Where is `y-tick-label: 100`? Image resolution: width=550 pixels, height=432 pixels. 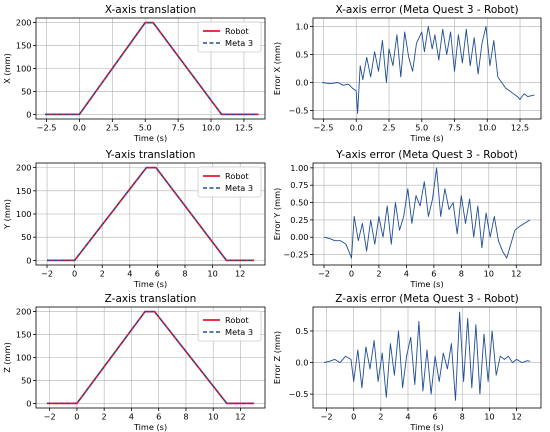 y-tick-label: 100 is located at coordinates (24, 358).